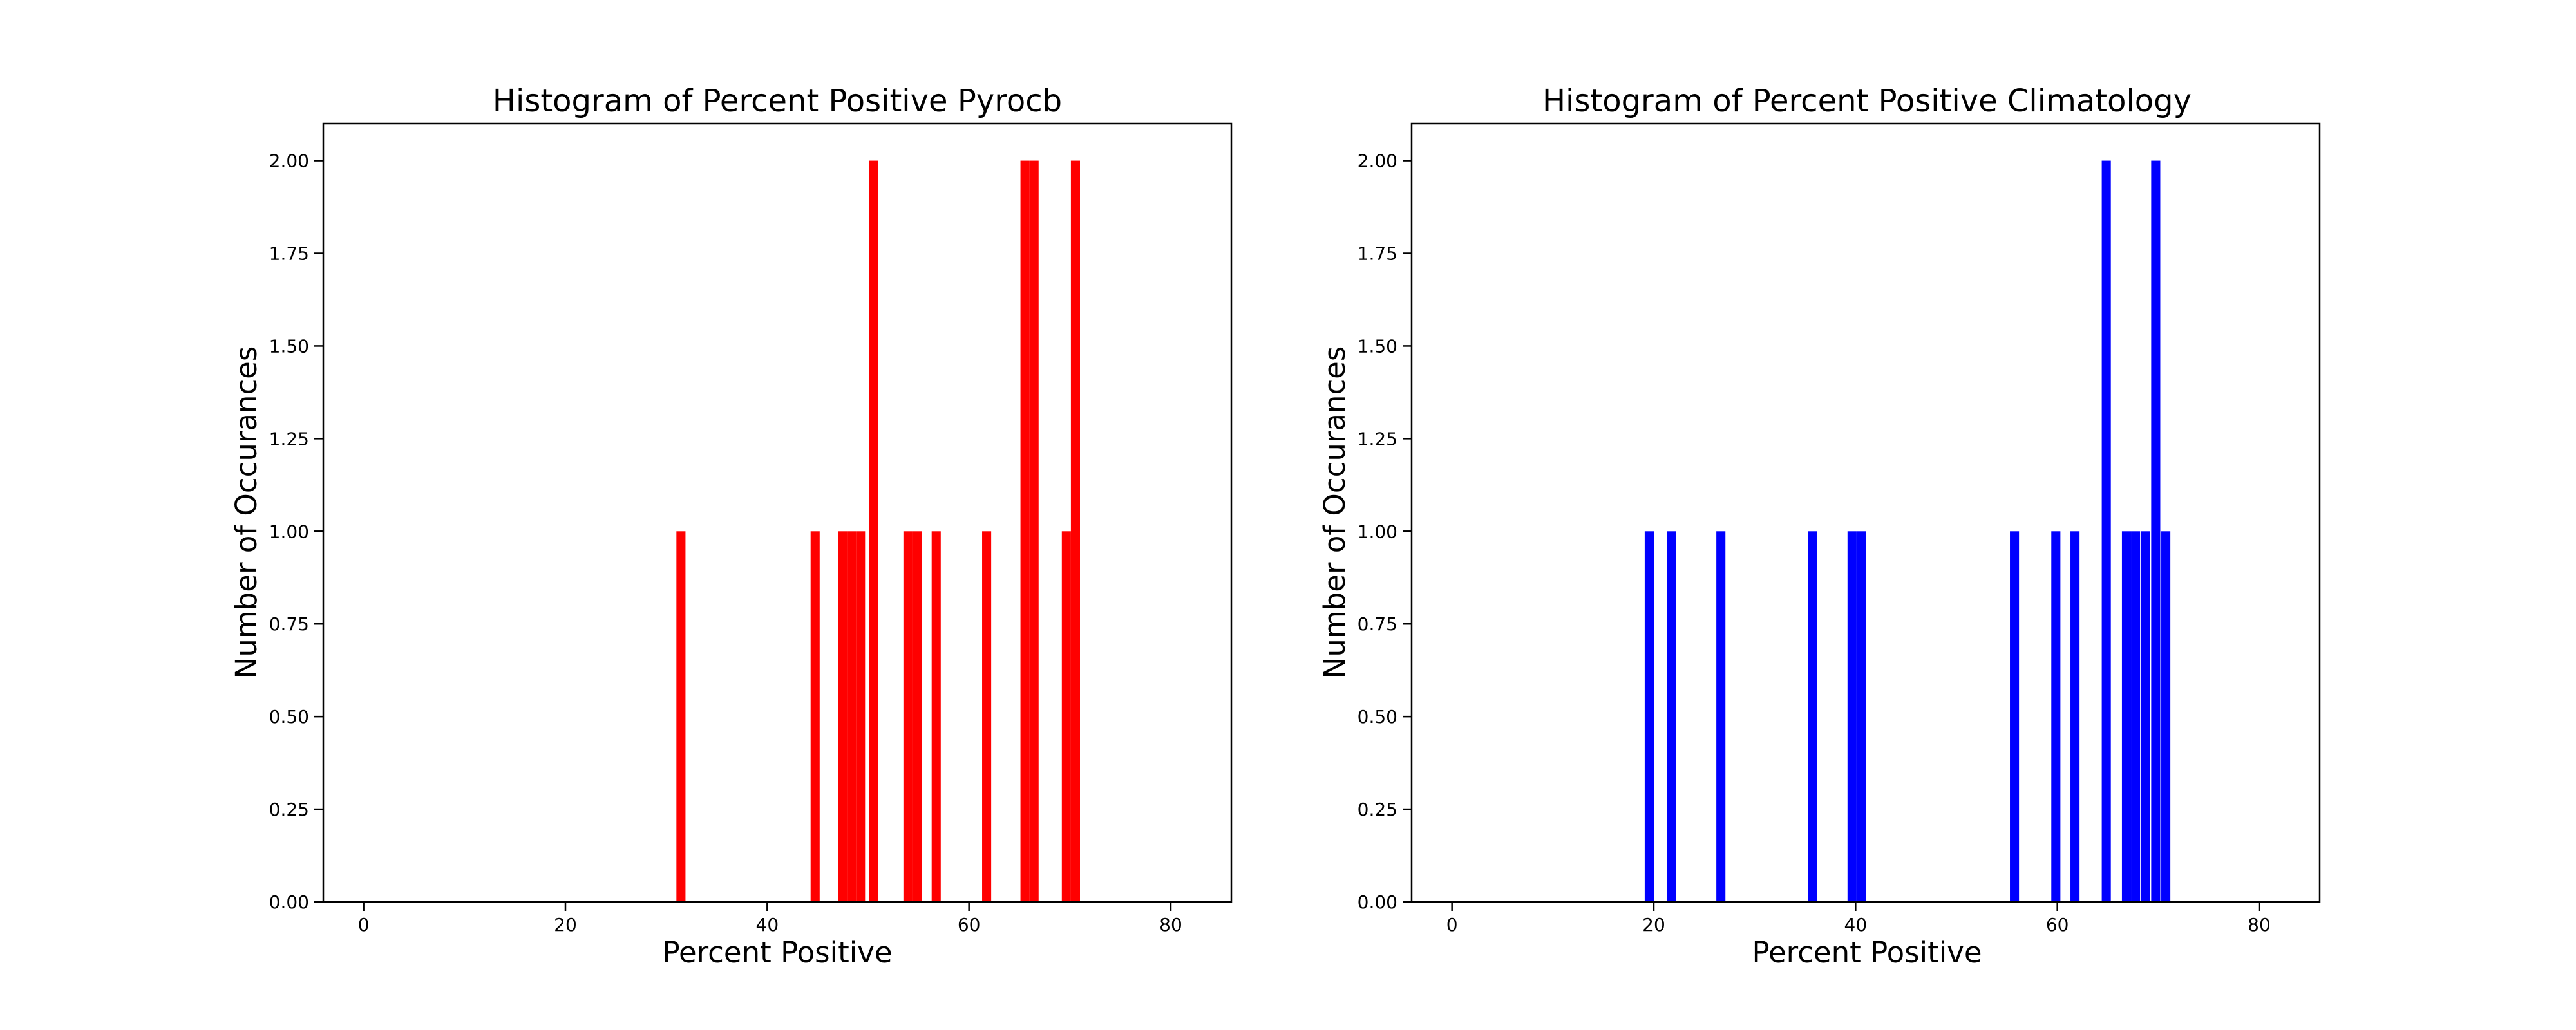 This screenshot has height=1030, width=2576. I want to click on chart-title: Histogram of Percent Positive Pyrocb, so click(778, 101).